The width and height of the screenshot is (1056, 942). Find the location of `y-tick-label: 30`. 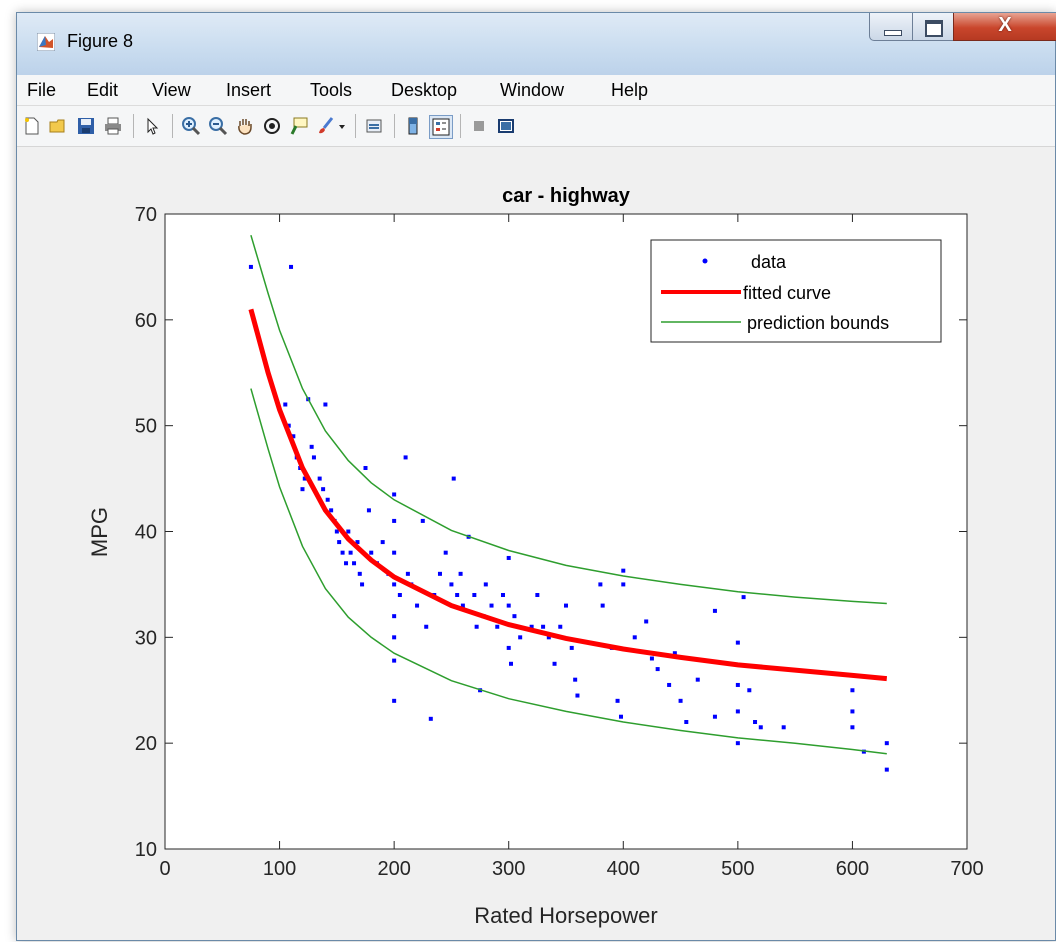

y-tick-label: 30 is located at coordinates (146, 638).